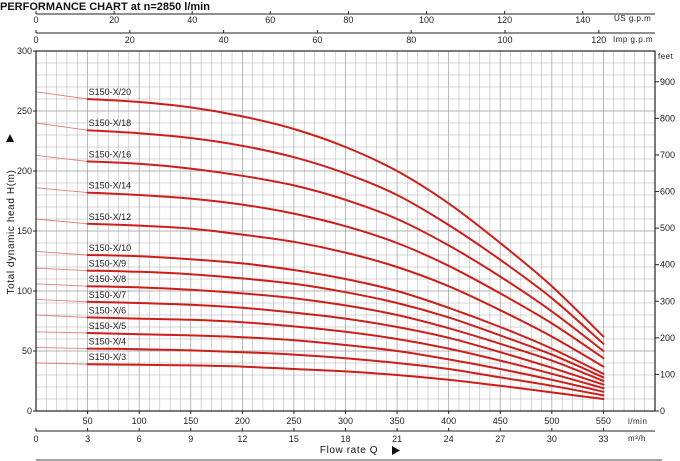 The image size is (680, 461). What do you see at coordinates (35, 20) in the screenshot?
I see `us-gpm-tick-label: 0` at bounding box center [35, 20].